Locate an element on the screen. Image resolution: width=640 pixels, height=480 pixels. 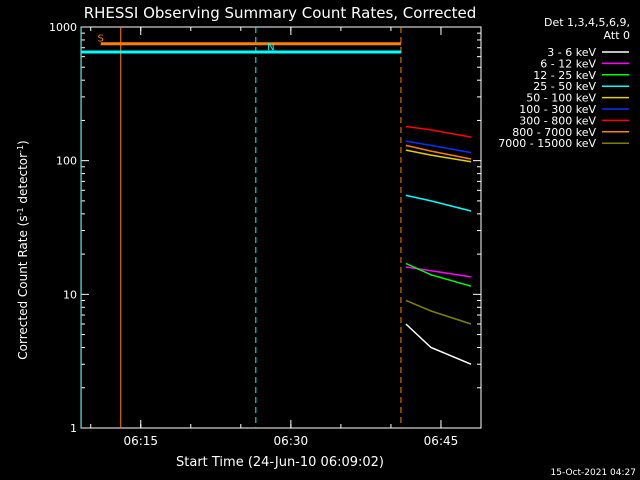
y-tick-label: 1 is located at coordinates (73, 428).